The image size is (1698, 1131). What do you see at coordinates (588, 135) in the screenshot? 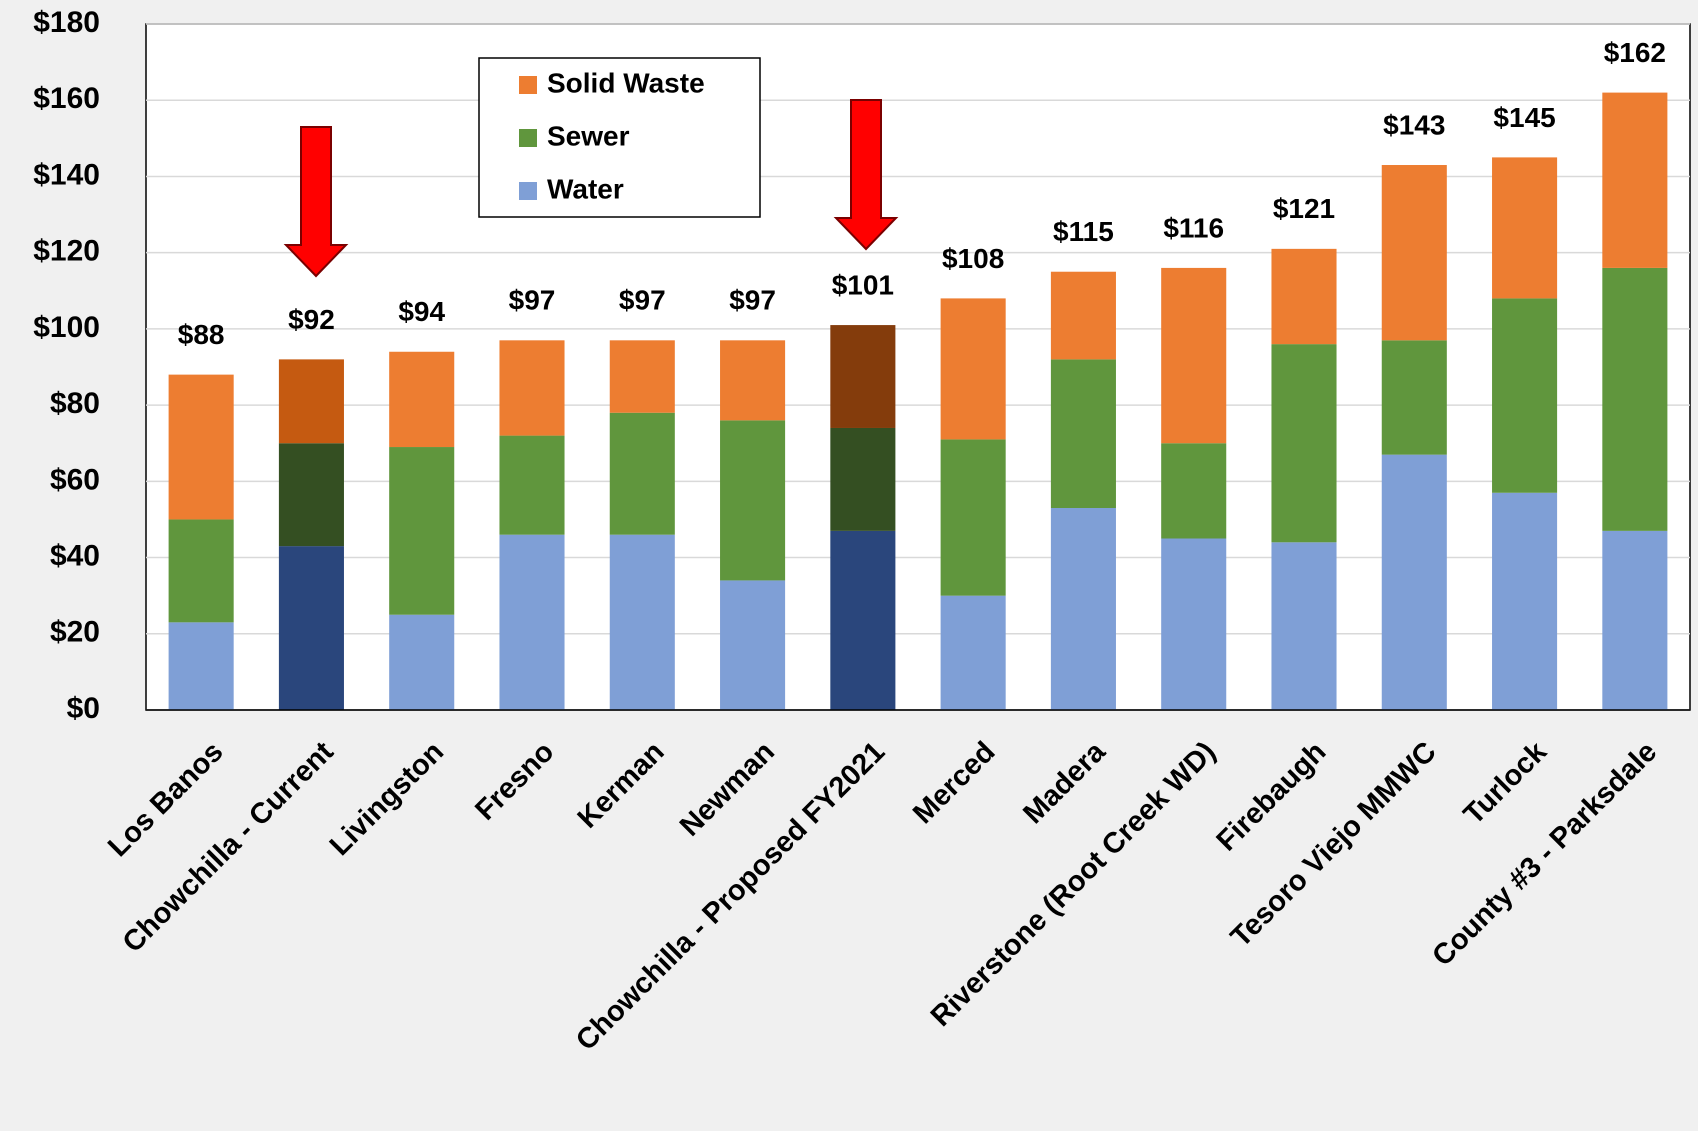
I see `legend-label: Sewer` at bounding box center [588, 135].